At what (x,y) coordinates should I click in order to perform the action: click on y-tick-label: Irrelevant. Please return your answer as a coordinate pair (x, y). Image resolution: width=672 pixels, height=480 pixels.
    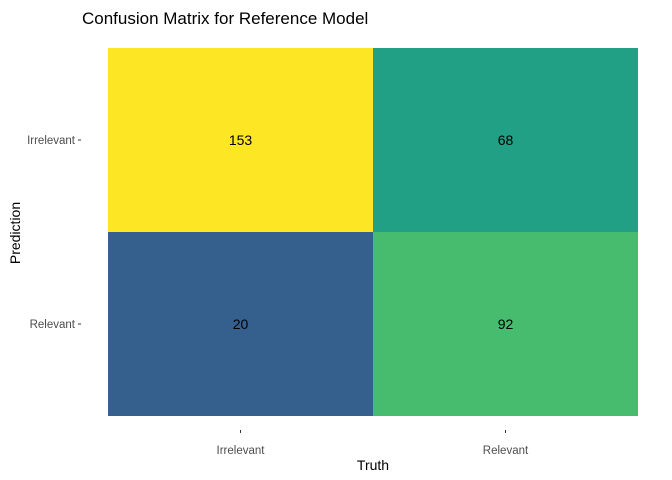
    Looking at the image, I should click on (51, 141).